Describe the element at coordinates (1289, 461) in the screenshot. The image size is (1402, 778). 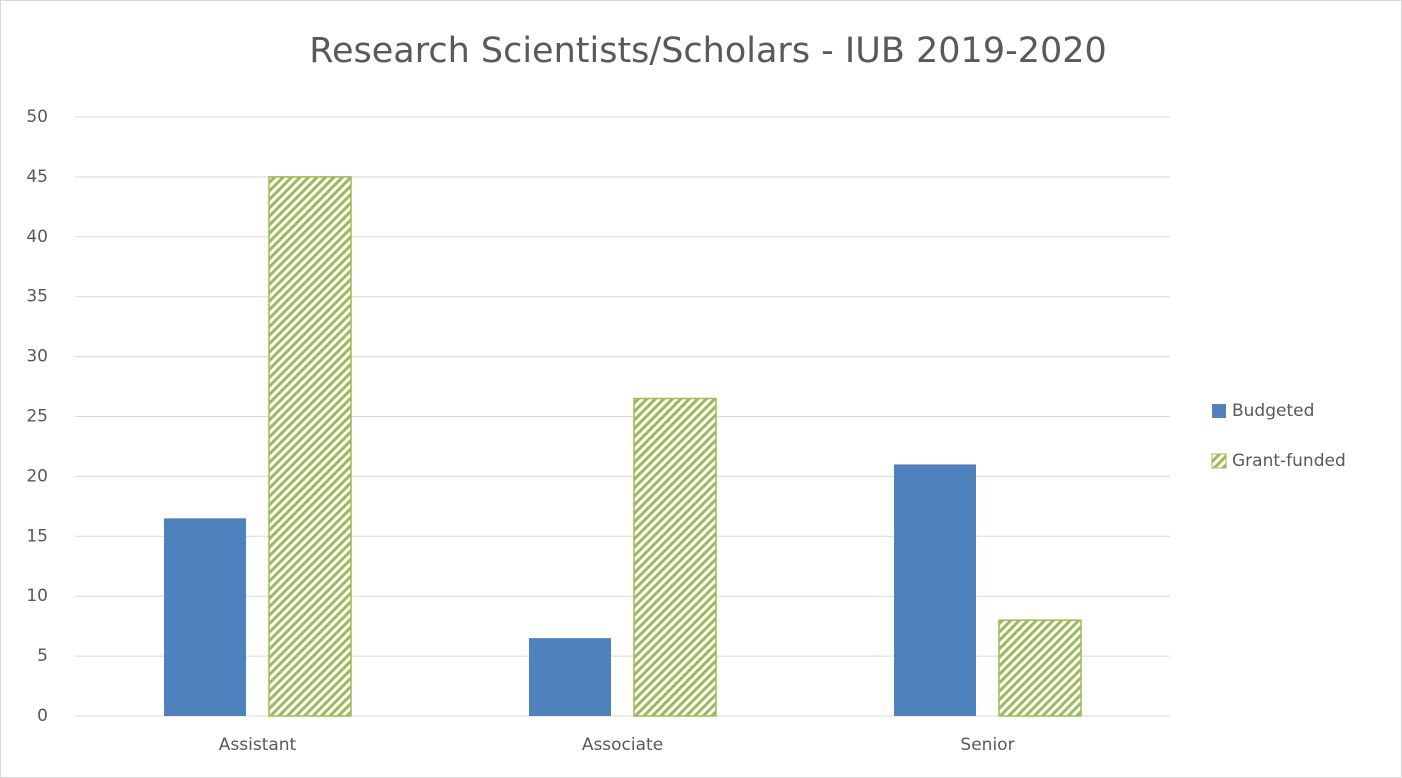
I see `legend-label: Grant-funded` at that location.